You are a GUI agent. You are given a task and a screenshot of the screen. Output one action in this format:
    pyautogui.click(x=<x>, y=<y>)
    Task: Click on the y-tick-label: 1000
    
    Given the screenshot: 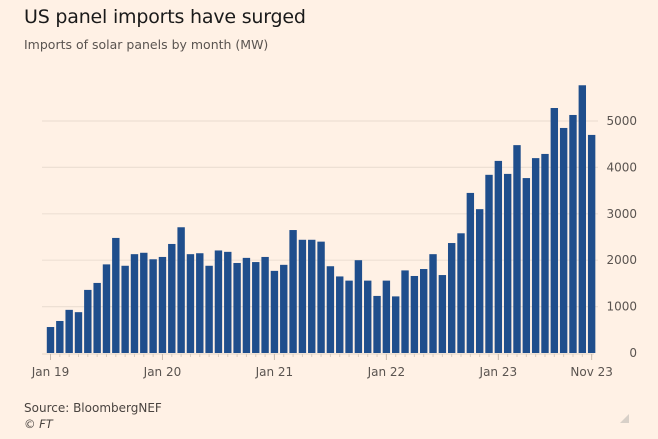 What is the action you would take?
    pyautogui.click(x=621, y=307)
    